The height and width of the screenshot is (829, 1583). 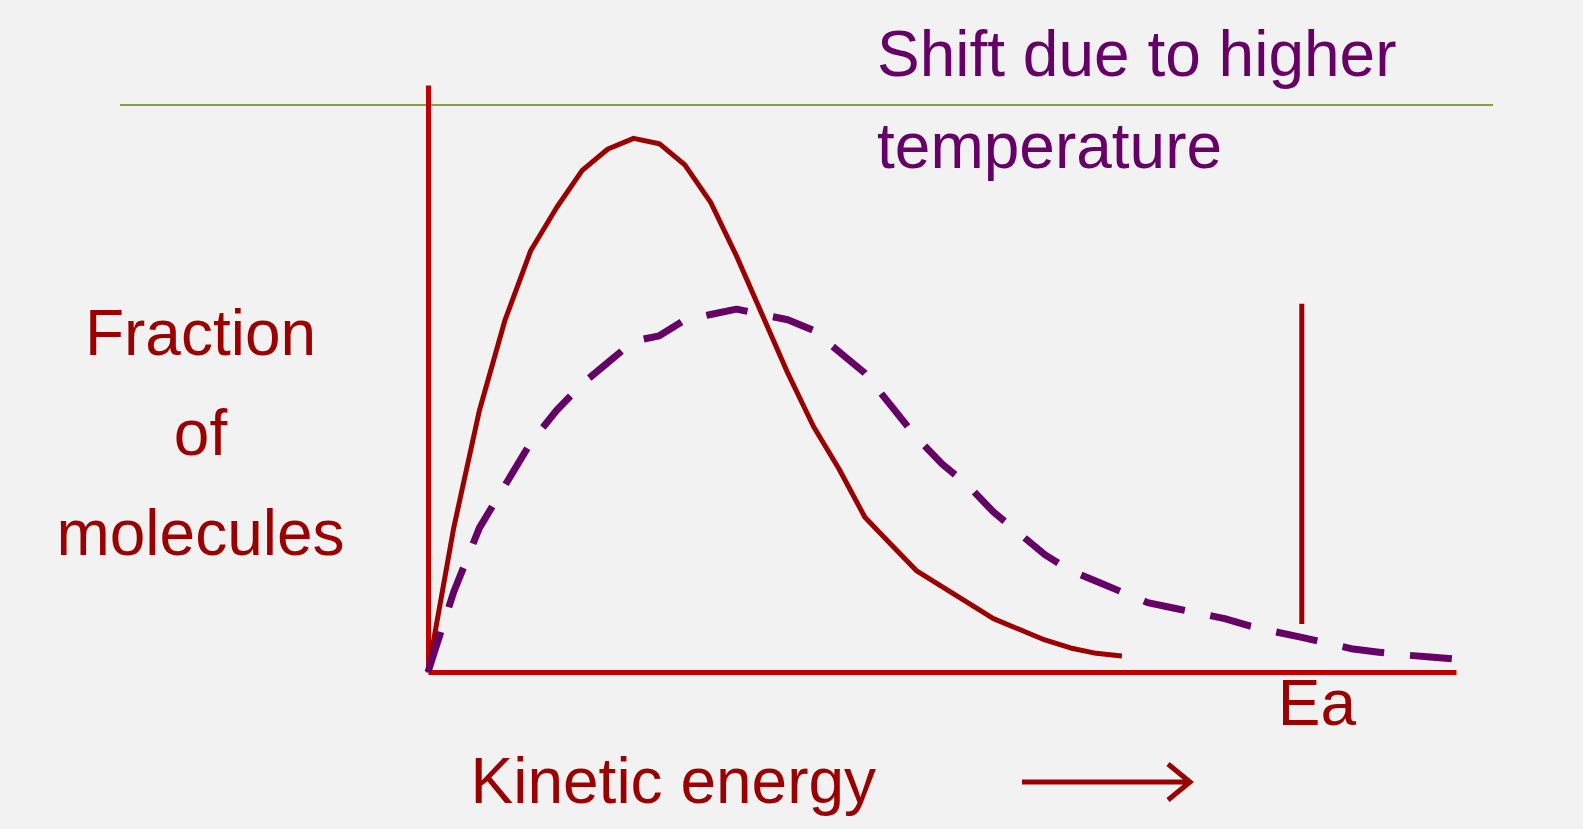 I want to click on y-axis-title: Fraction of molecules, so click(x=200, y=432).